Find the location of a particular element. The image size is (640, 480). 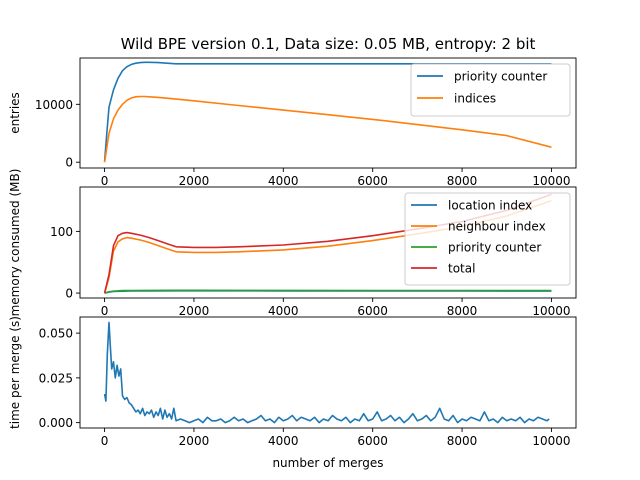

y-tick-label: 100 is located at coordinates (61, 232).